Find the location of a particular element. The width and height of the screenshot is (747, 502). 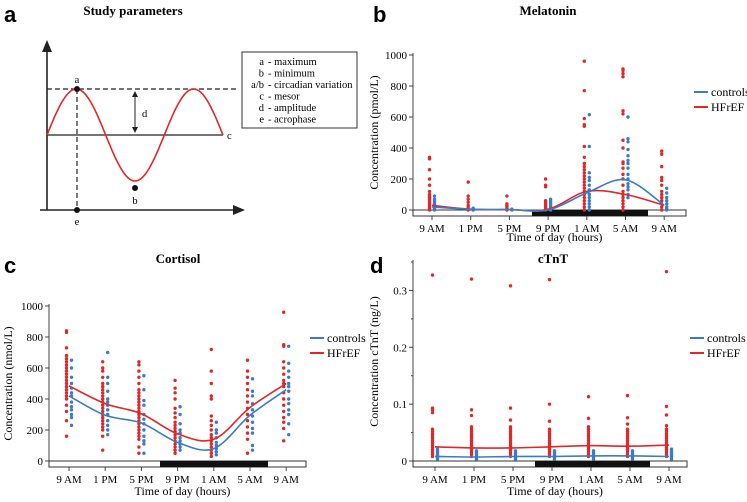

y-axis-label: Concentration (pmol/L) is located at coordinates (374, 132).